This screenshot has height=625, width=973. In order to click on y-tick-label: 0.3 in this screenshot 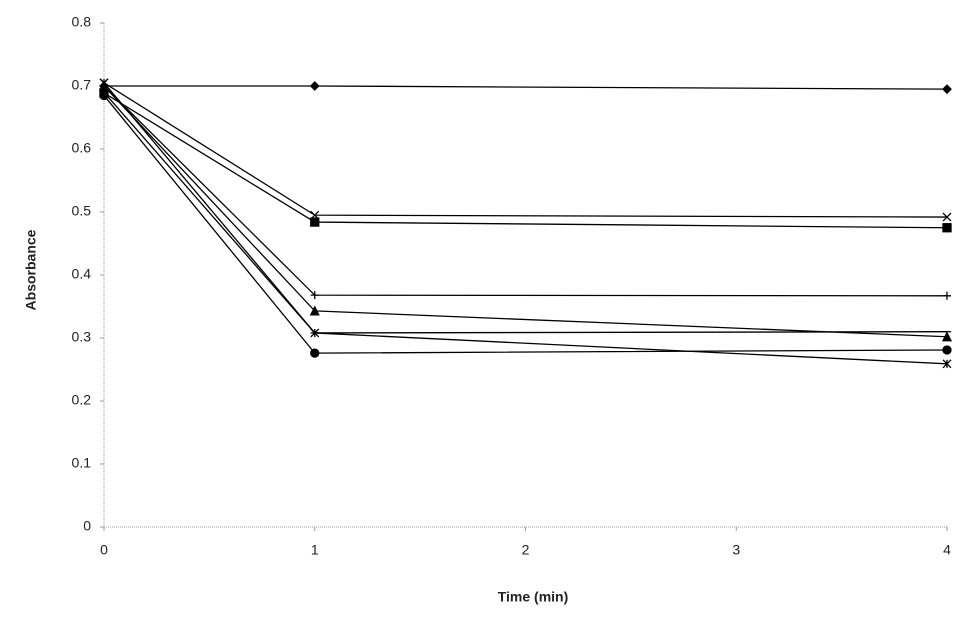, I will do `click(82, 337)`.